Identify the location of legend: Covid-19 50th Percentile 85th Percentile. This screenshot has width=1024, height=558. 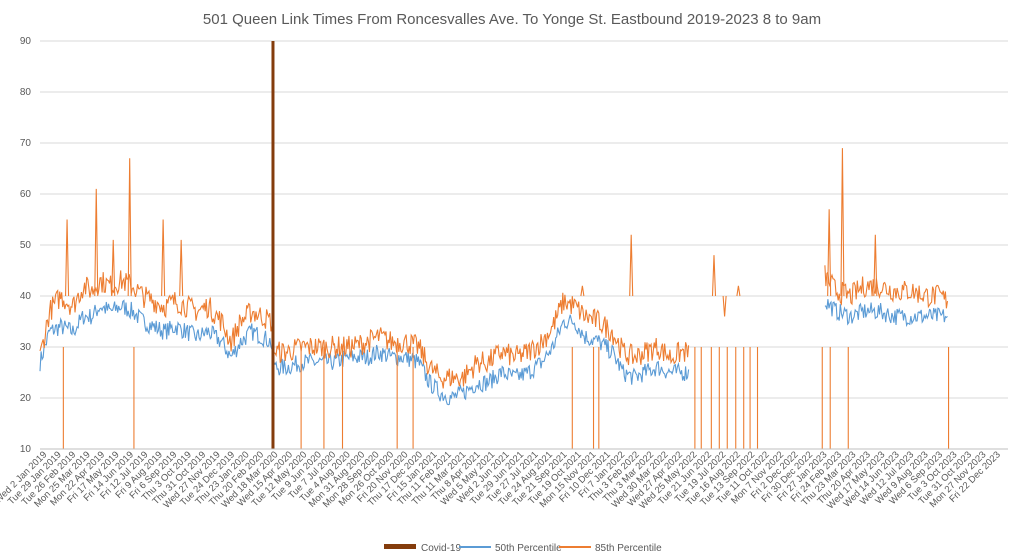
(523, 548).